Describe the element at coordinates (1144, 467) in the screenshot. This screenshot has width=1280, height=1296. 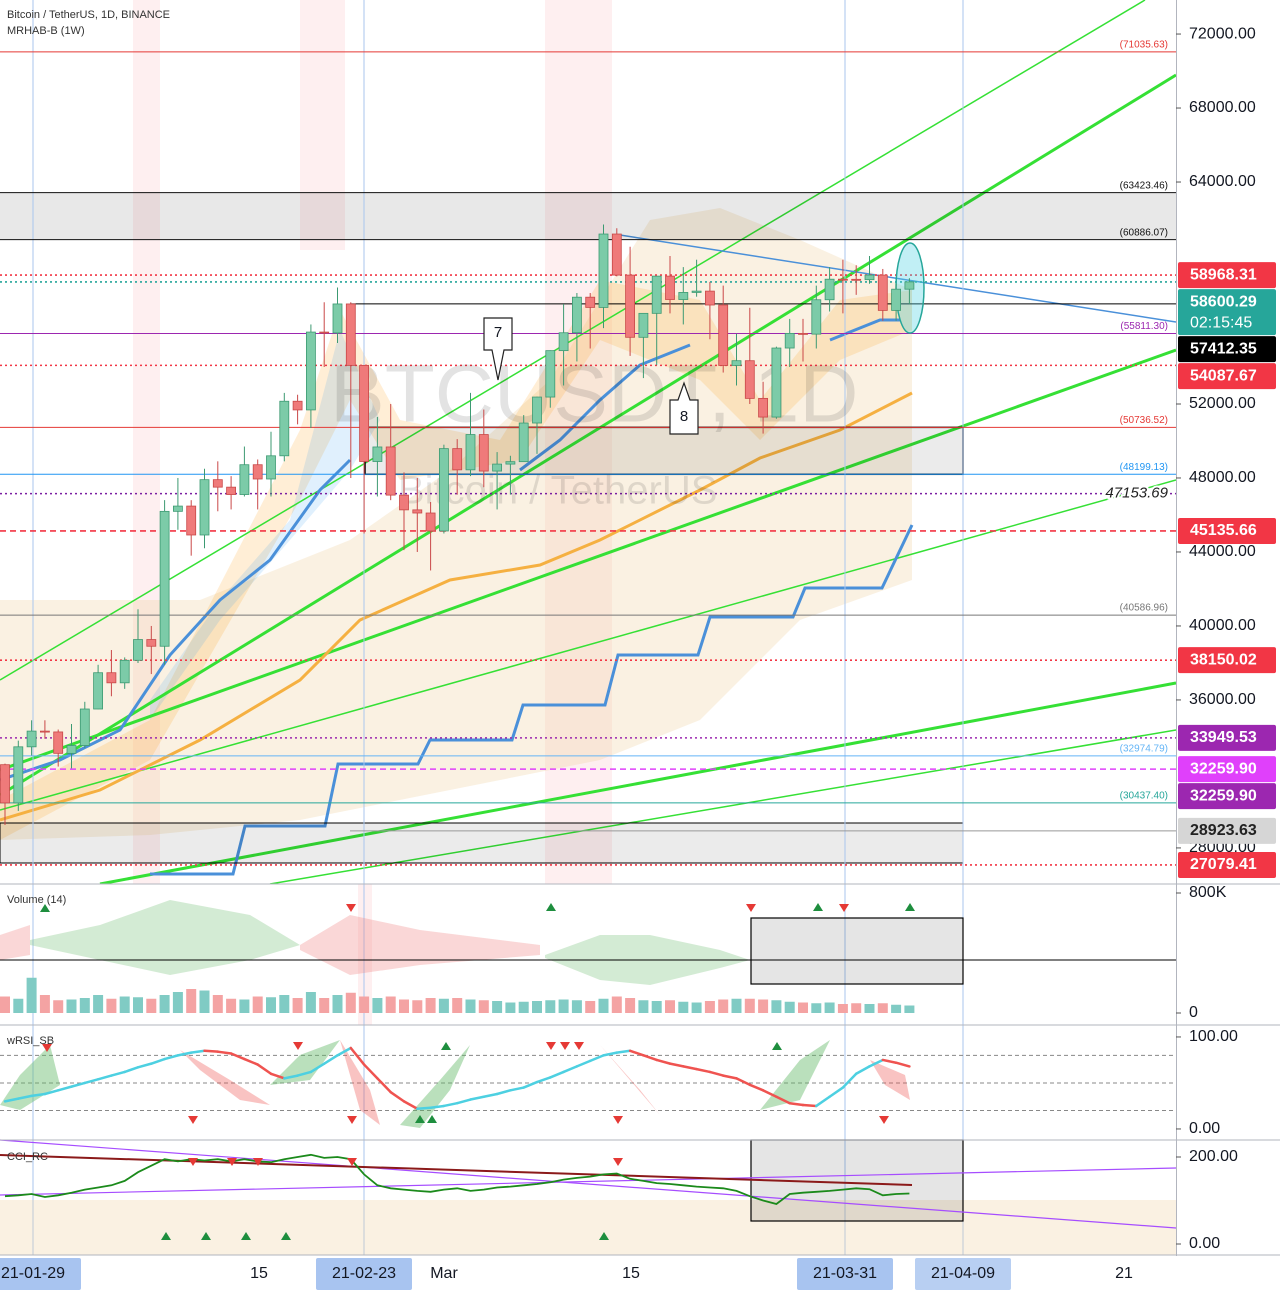
I see `level-label: (48199.13)` at that location.